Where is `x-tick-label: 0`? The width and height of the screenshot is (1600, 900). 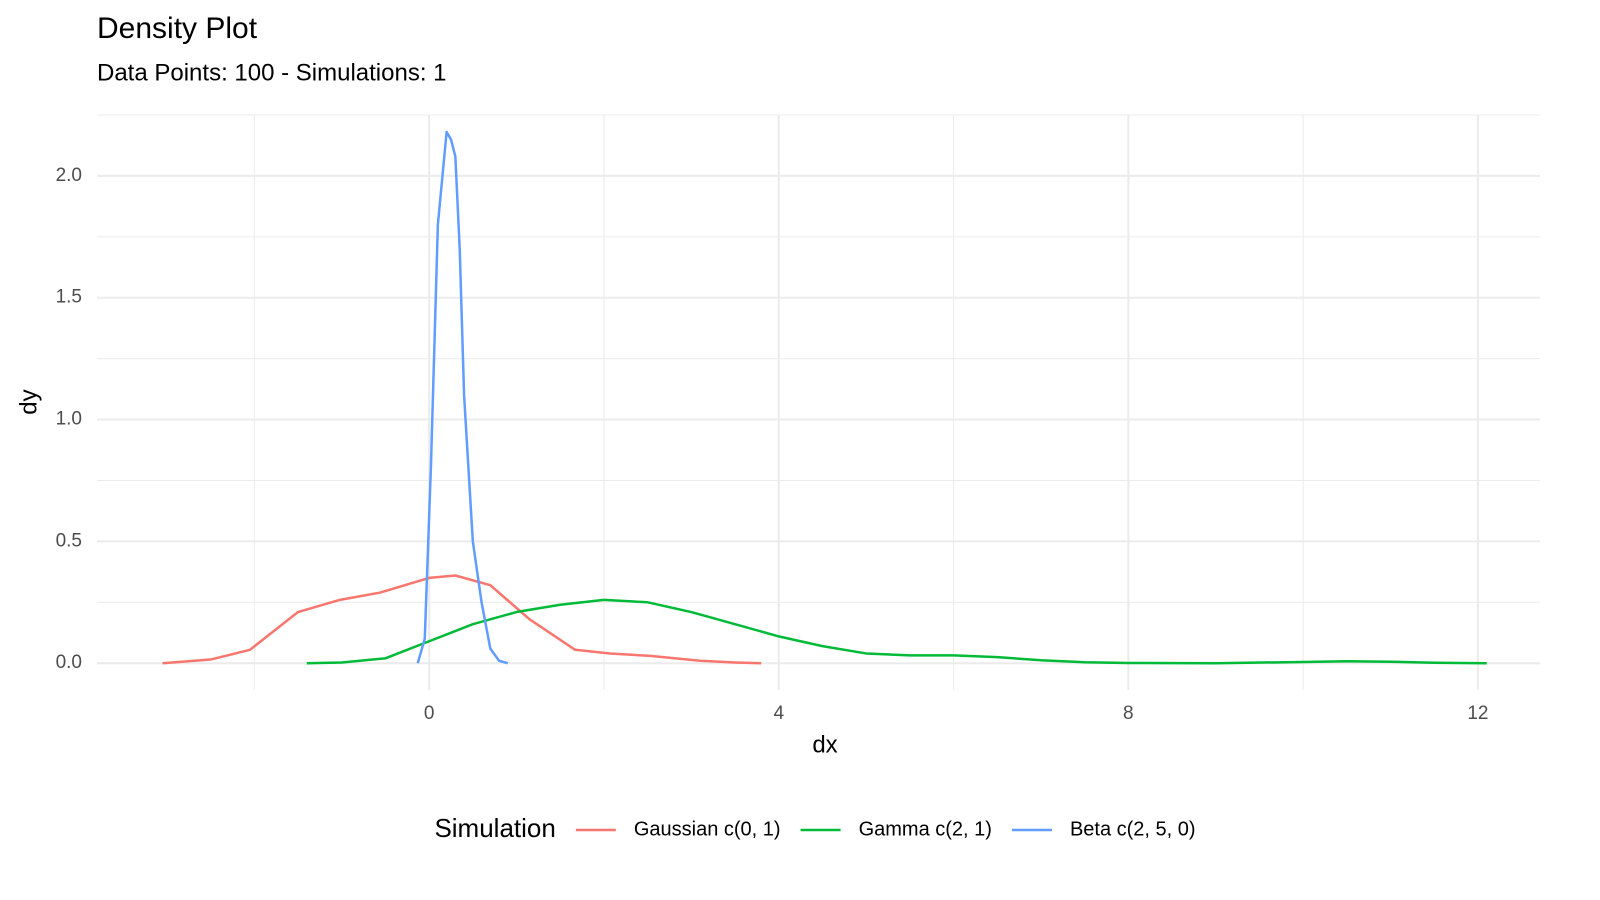
x-tick-label: 0 is located at coordinates (429, 713).